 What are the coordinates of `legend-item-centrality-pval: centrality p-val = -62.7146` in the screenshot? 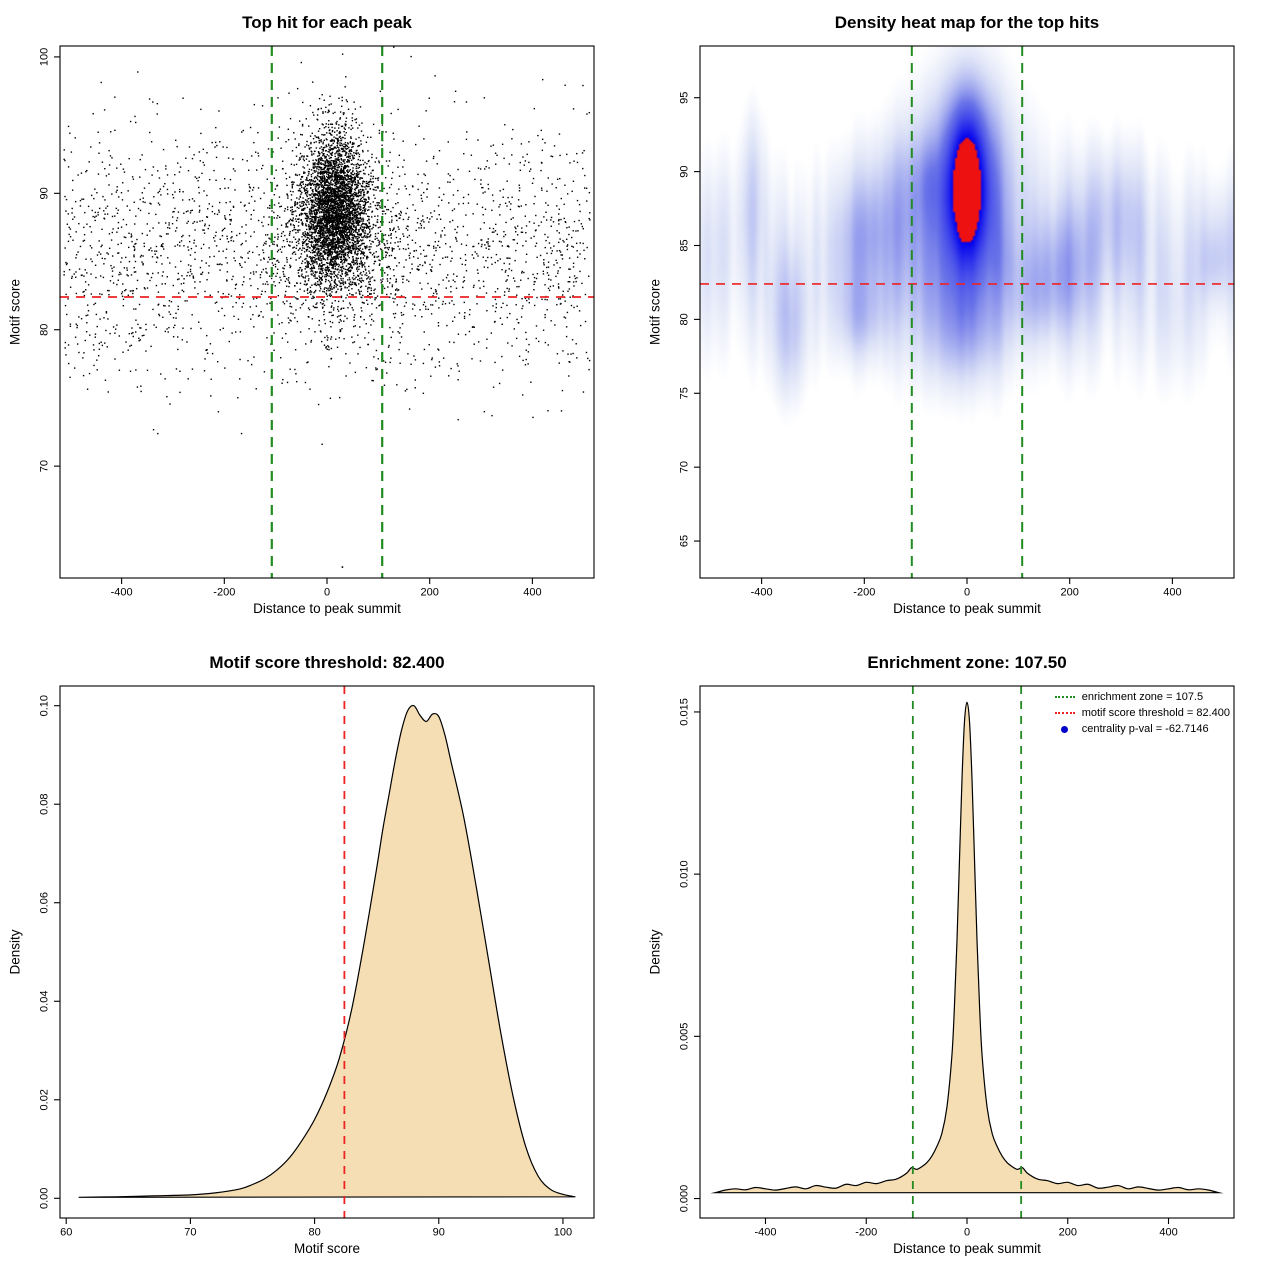 It's located at (1142, 729).